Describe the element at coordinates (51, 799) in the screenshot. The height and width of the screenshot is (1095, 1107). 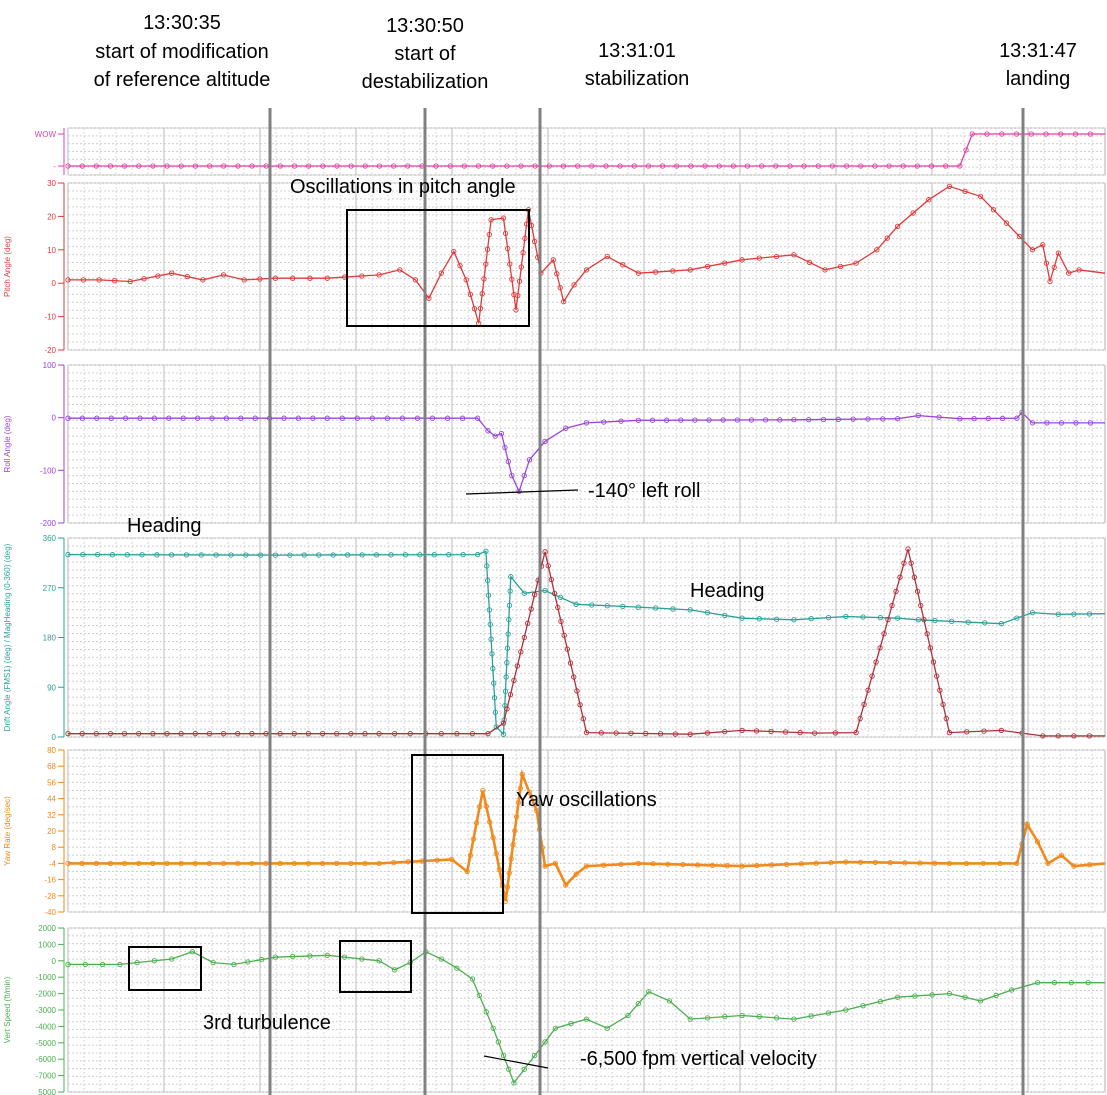
I see `y-tick-label: 44` at that location.